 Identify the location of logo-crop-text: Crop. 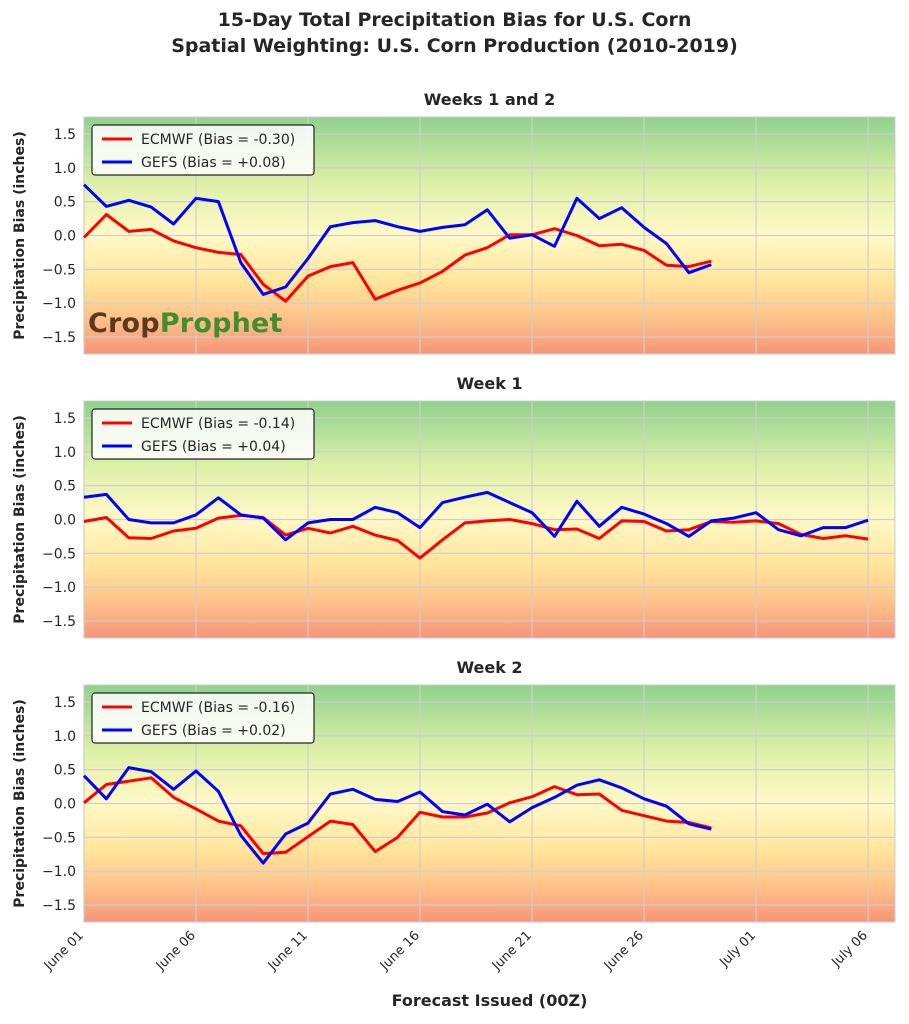
(124, 323).